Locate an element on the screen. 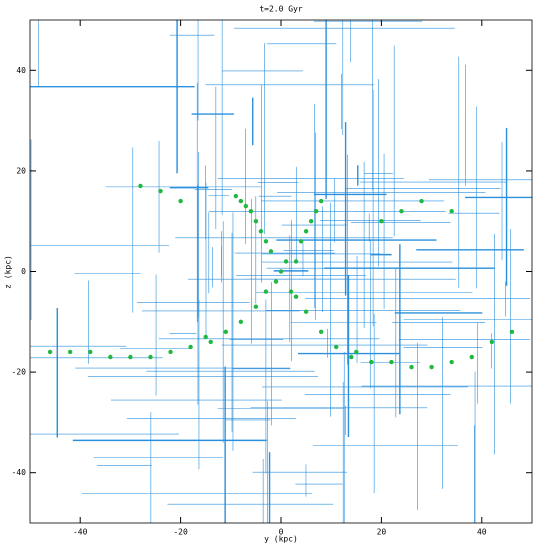  y-tick-label: 0 is located at coordinates (23, 271).